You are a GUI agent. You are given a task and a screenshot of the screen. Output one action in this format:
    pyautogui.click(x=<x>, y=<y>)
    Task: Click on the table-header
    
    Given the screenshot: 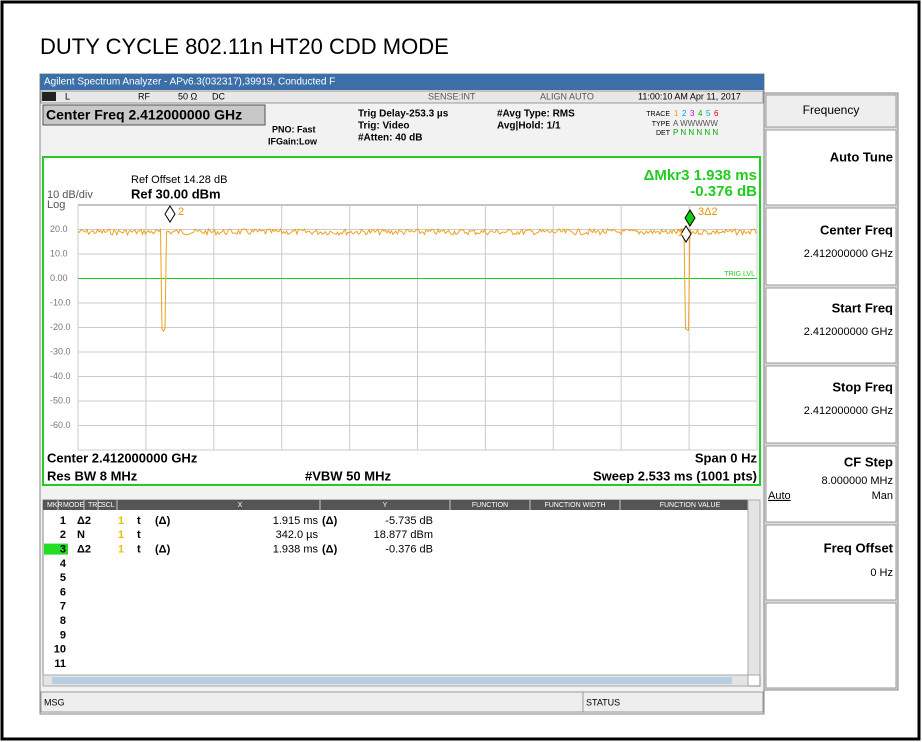 What is the action you would take?
    pyautogui.click(x=395, y=505)
    